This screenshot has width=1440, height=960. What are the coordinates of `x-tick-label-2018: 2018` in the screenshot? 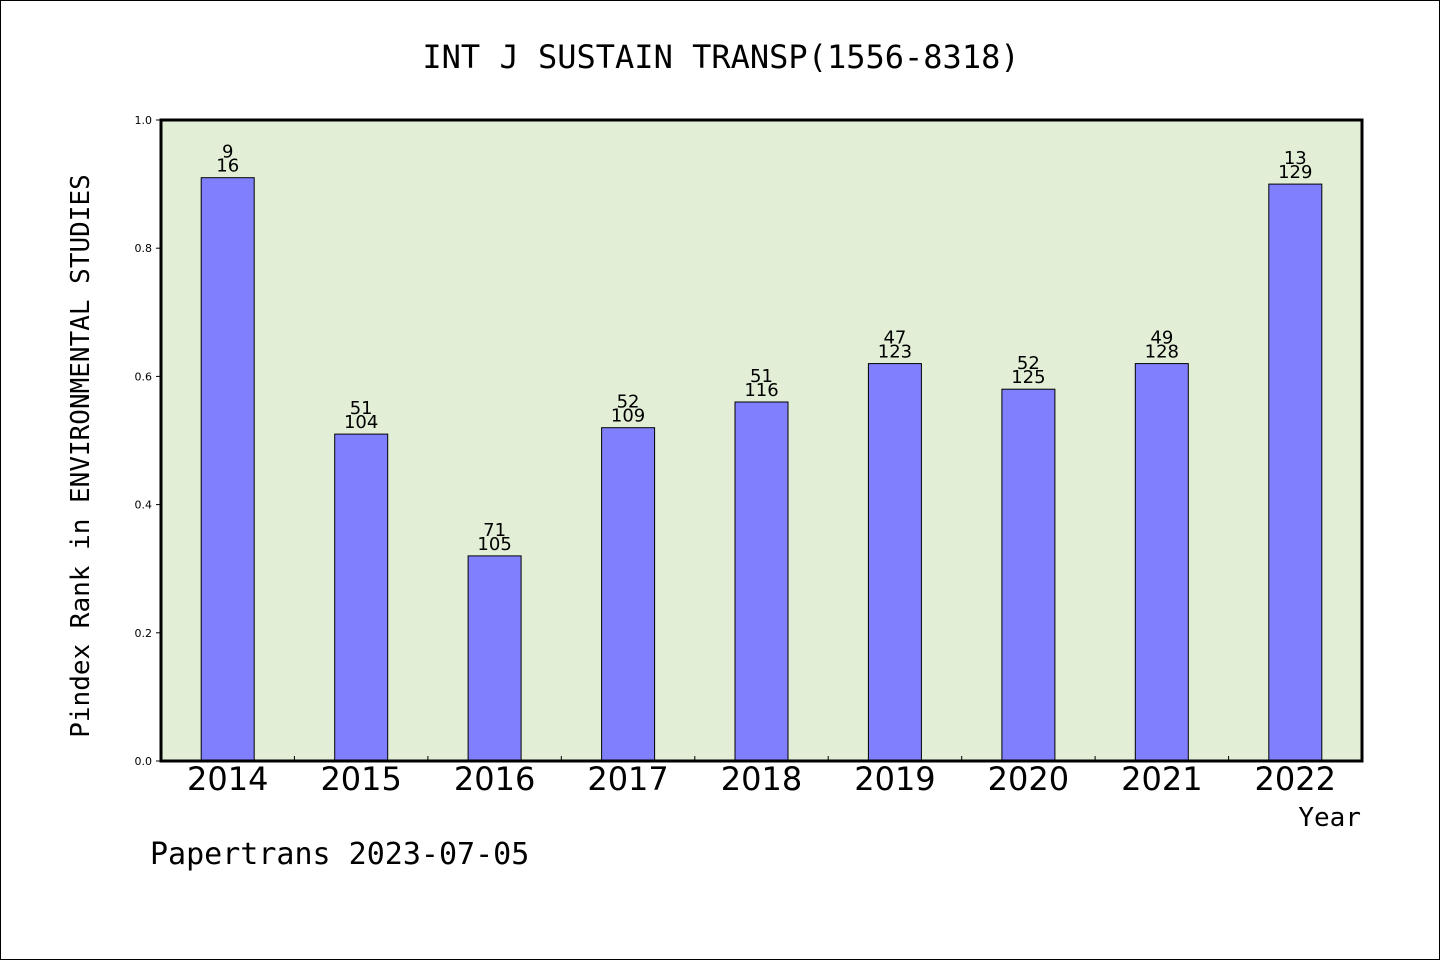 It's located at (761, 779).